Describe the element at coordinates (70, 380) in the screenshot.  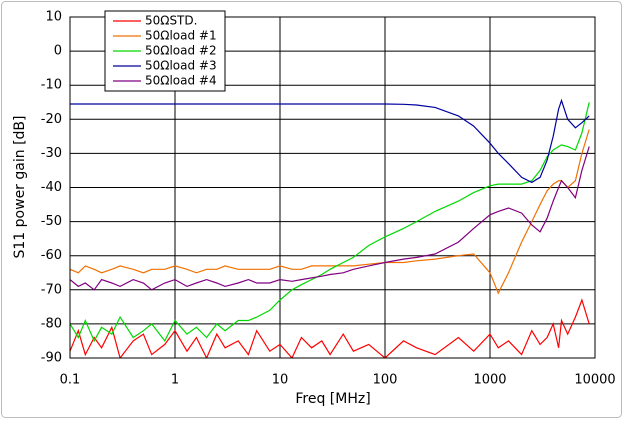
I see `x-tick-label: 0.1` at that location.